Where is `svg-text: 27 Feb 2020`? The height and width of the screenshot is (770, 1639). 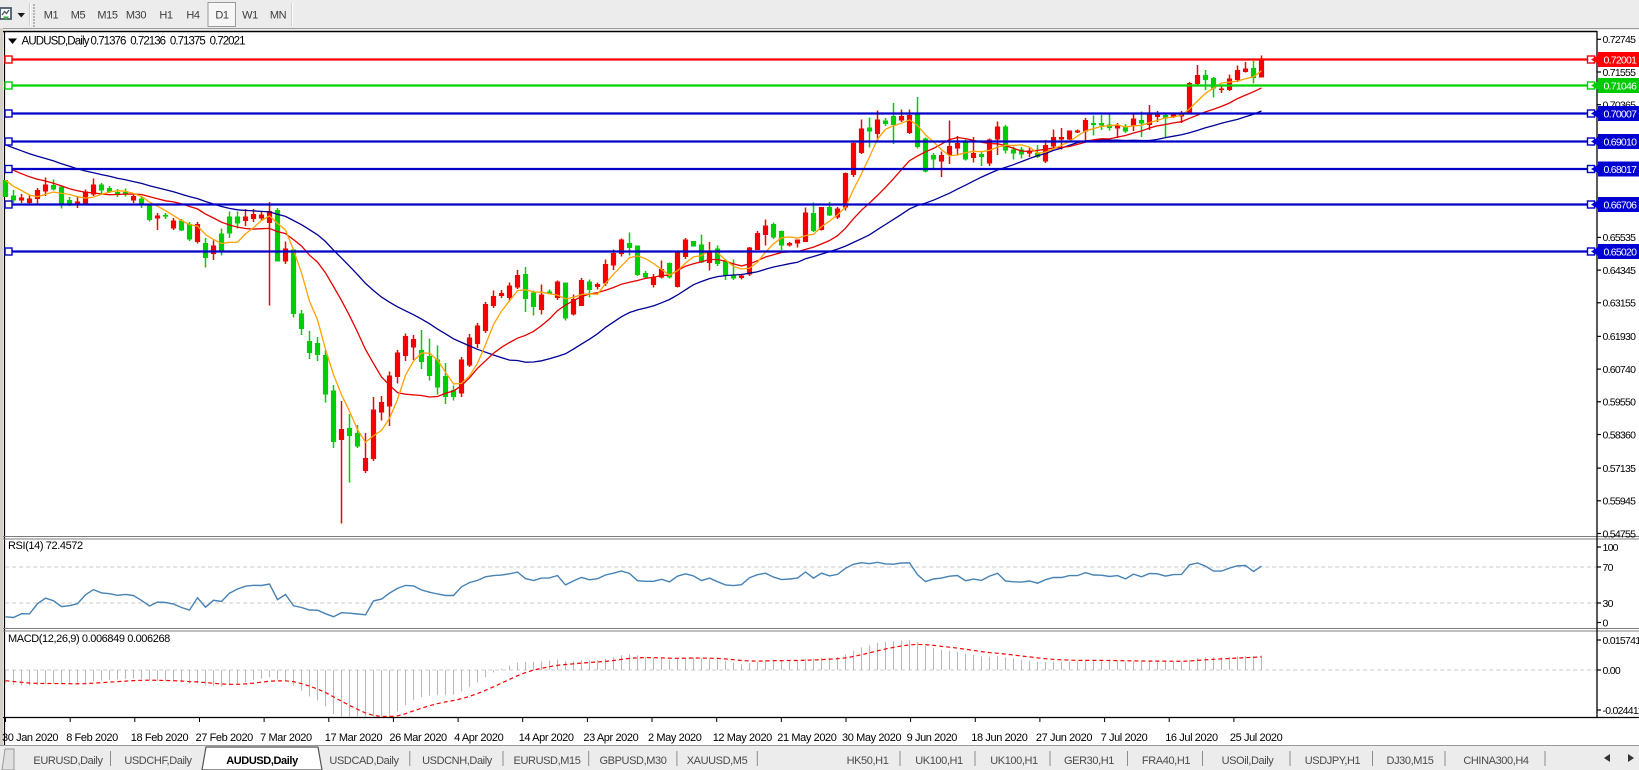
svg-text: 27 Feb 2020 is located at coordinates (225, 738).